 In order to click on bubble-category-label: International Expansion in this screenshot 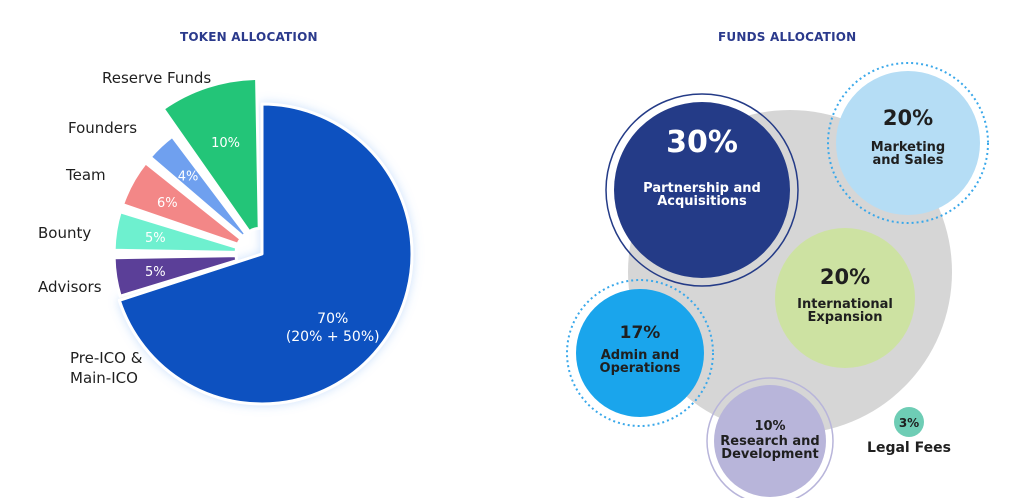, I will do `click(845, 311)`.